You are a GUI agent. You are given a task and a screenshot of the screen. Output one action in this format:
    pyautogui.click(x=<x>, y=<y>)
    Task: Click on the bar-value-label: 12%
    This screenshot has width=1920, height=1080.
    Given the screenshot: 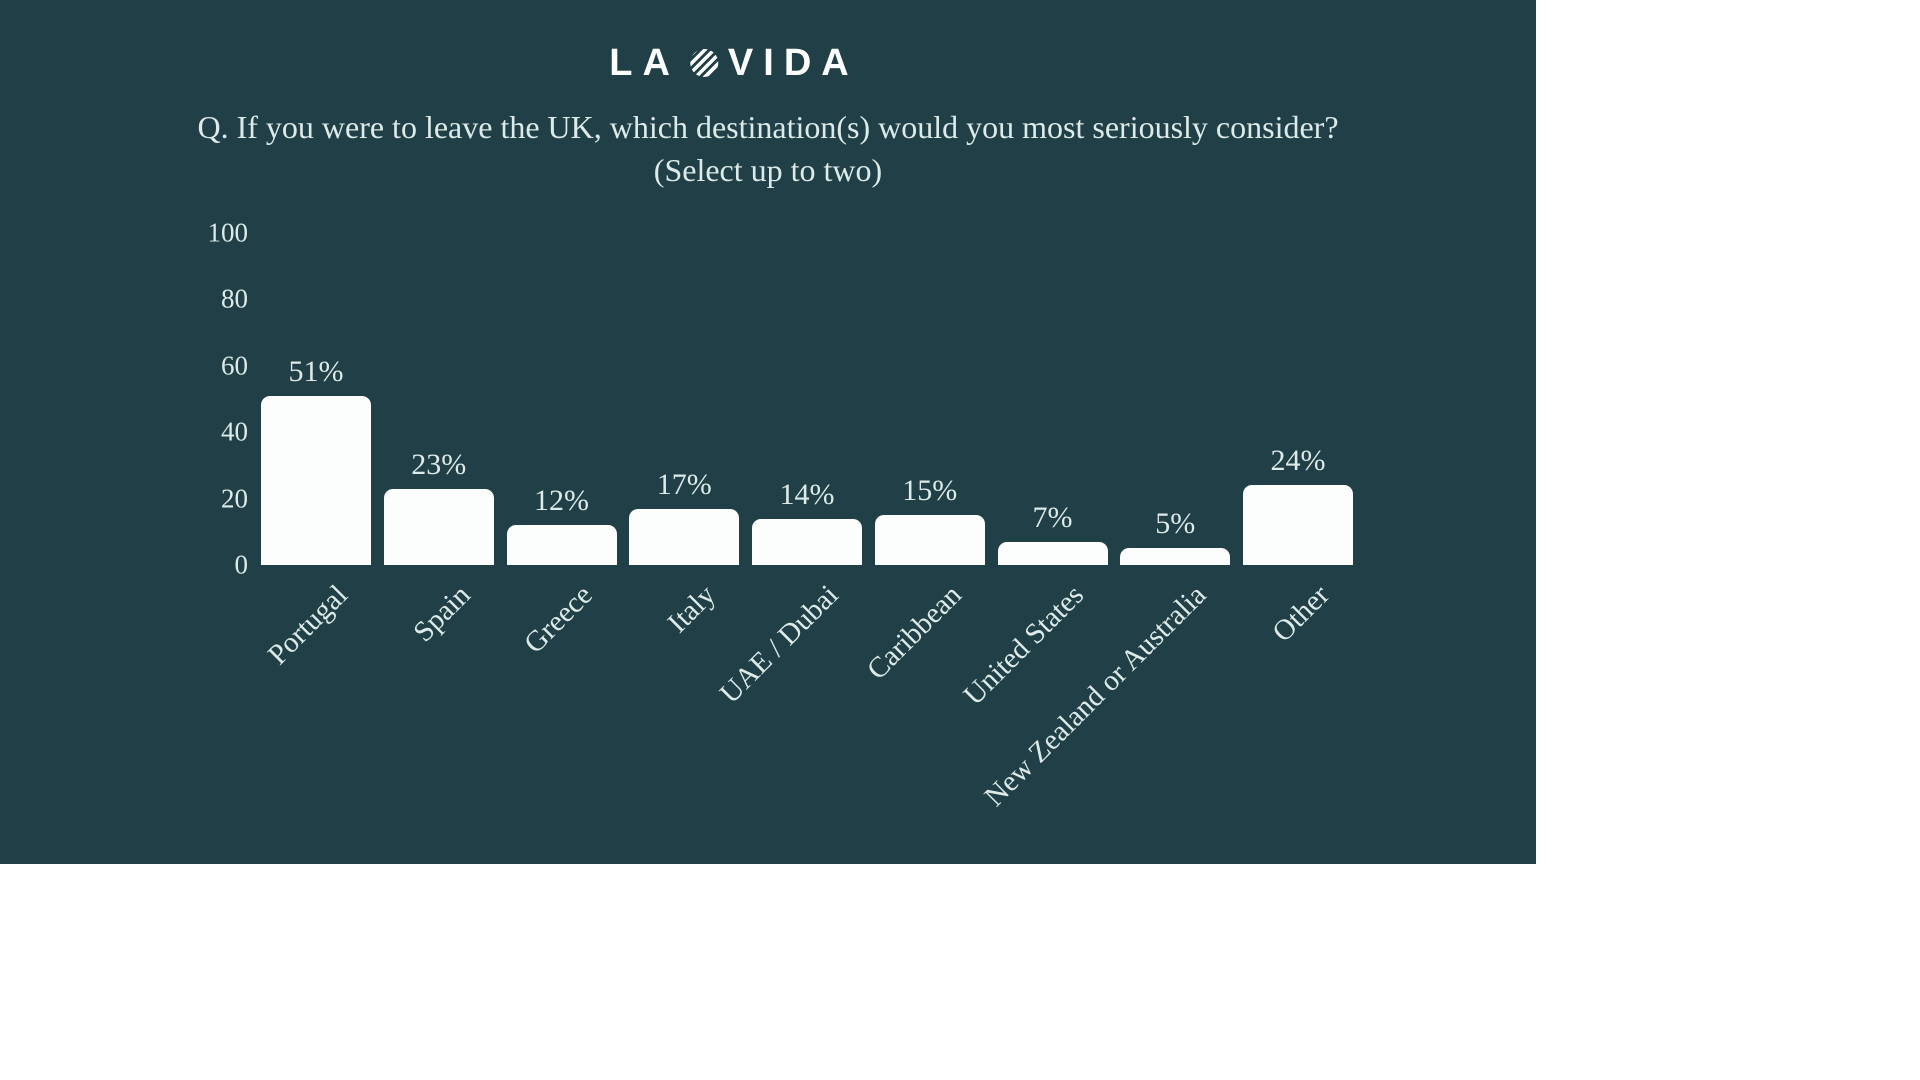 What is the action you would take?
    pyautogui.click(x=561, y=501)
    